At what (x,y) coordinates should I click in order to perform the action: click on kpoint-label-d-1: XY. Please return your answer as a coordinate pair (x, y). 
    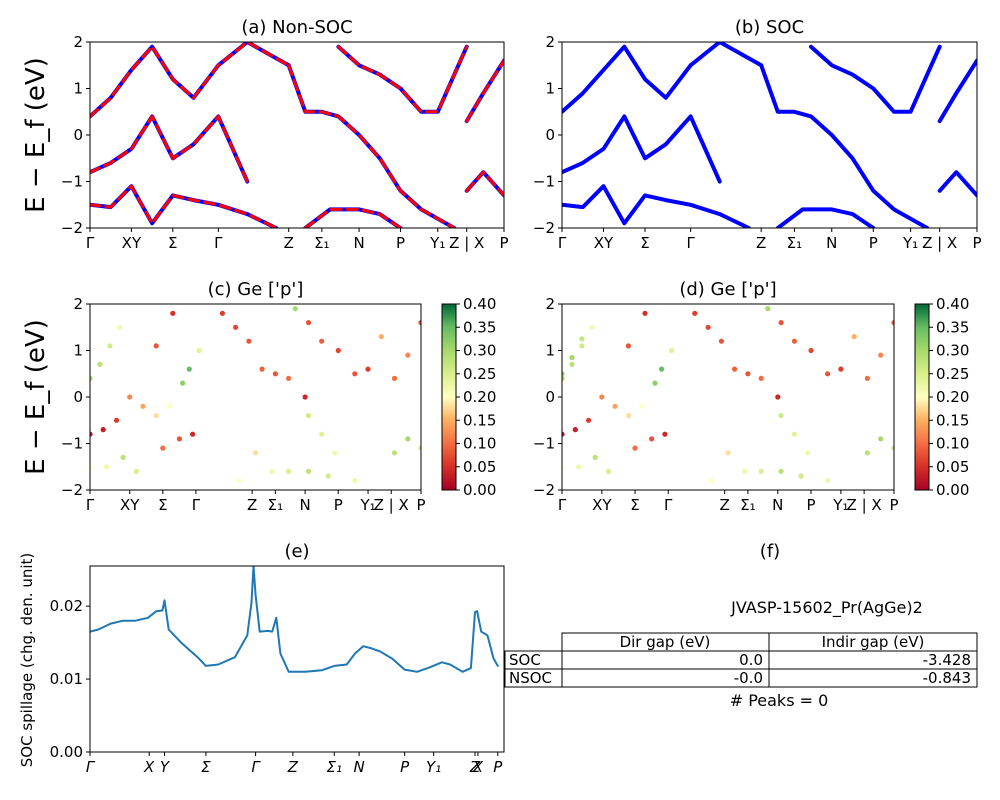
    Looking at the image, I should click on (602, 505).